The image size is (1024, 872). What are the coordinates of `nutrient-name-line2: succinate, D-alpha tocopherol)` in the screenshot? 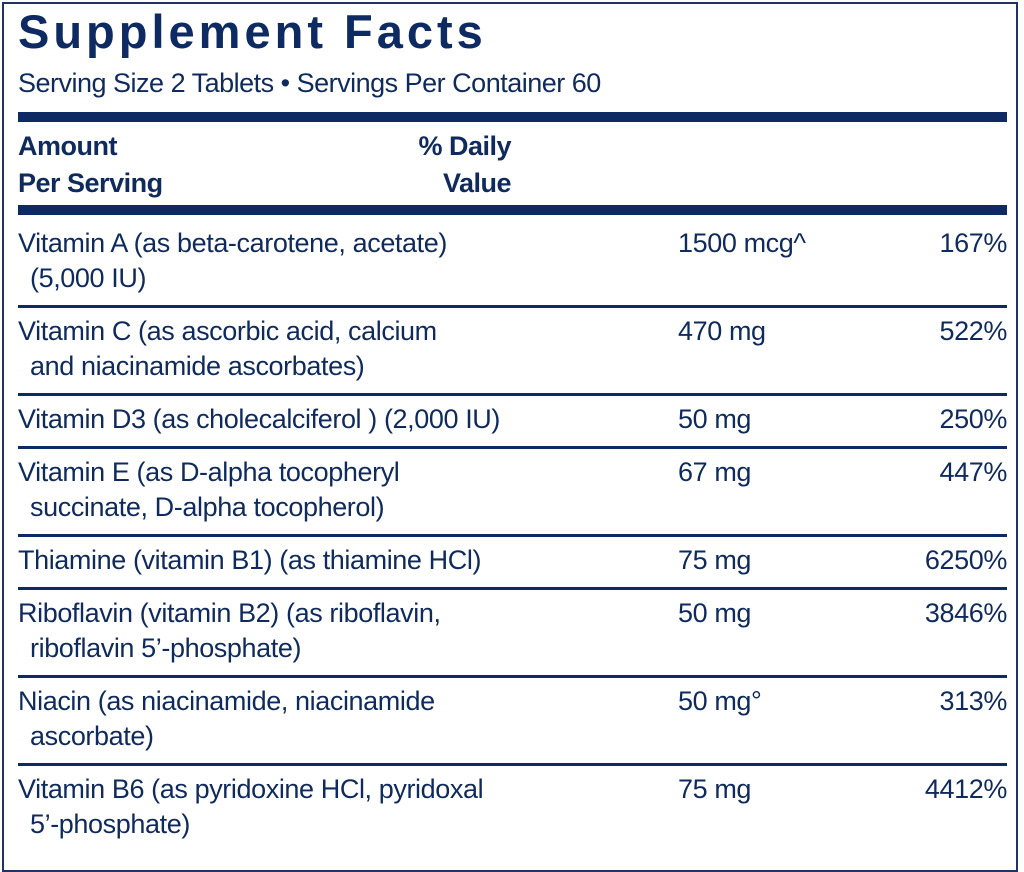 It's located at (207, 507).